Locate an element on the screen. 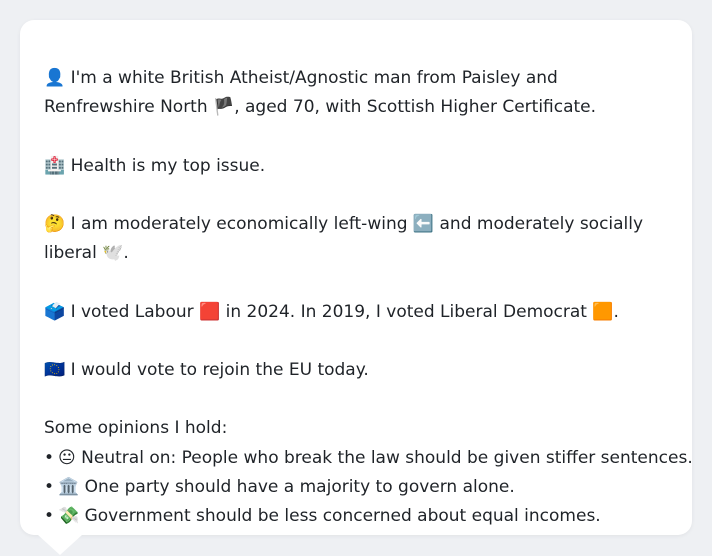  red-square-icon: 🟥 is located at coordinates (210, 311).